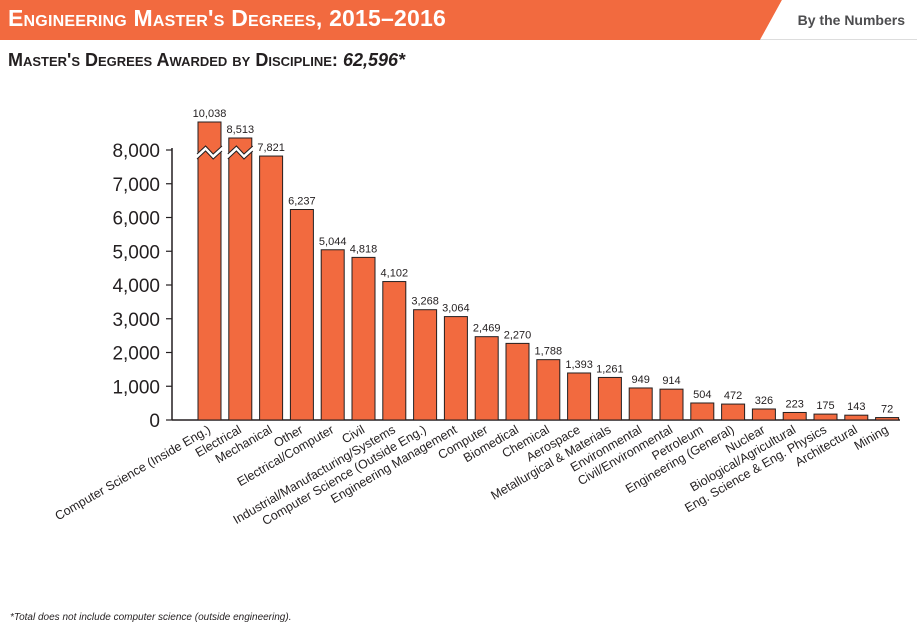  Describe the element at coordinates (425, 302) in the screenshot. I see `data-label: 3,268` at that location.